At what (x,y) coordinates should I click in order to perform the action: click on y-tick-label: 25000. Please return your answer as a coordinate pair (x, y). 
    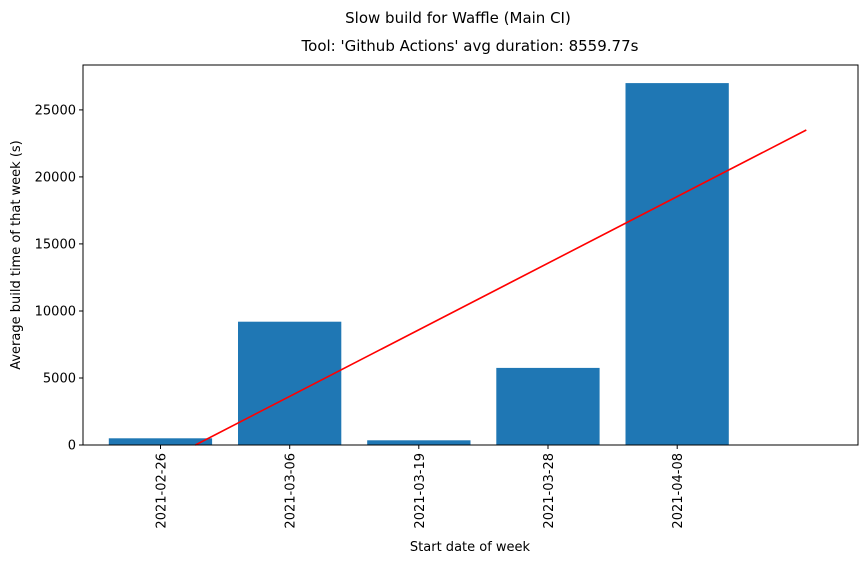
    Looking at the image, I should click on (55, 110).